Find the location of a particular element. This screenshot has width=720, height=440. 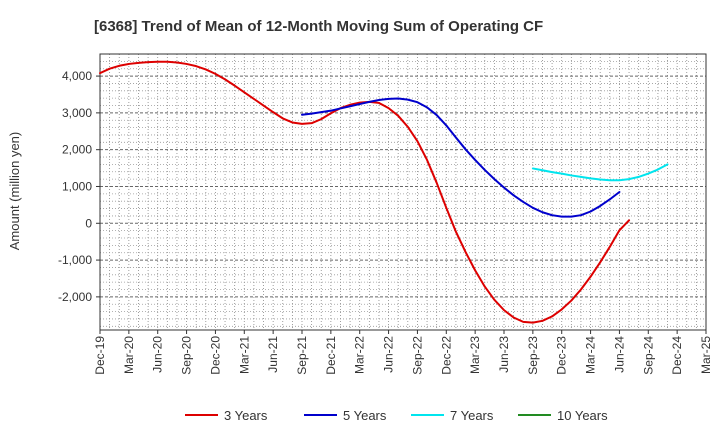

x-tick-label: Jun-21 is located at coordinates (273, 354).